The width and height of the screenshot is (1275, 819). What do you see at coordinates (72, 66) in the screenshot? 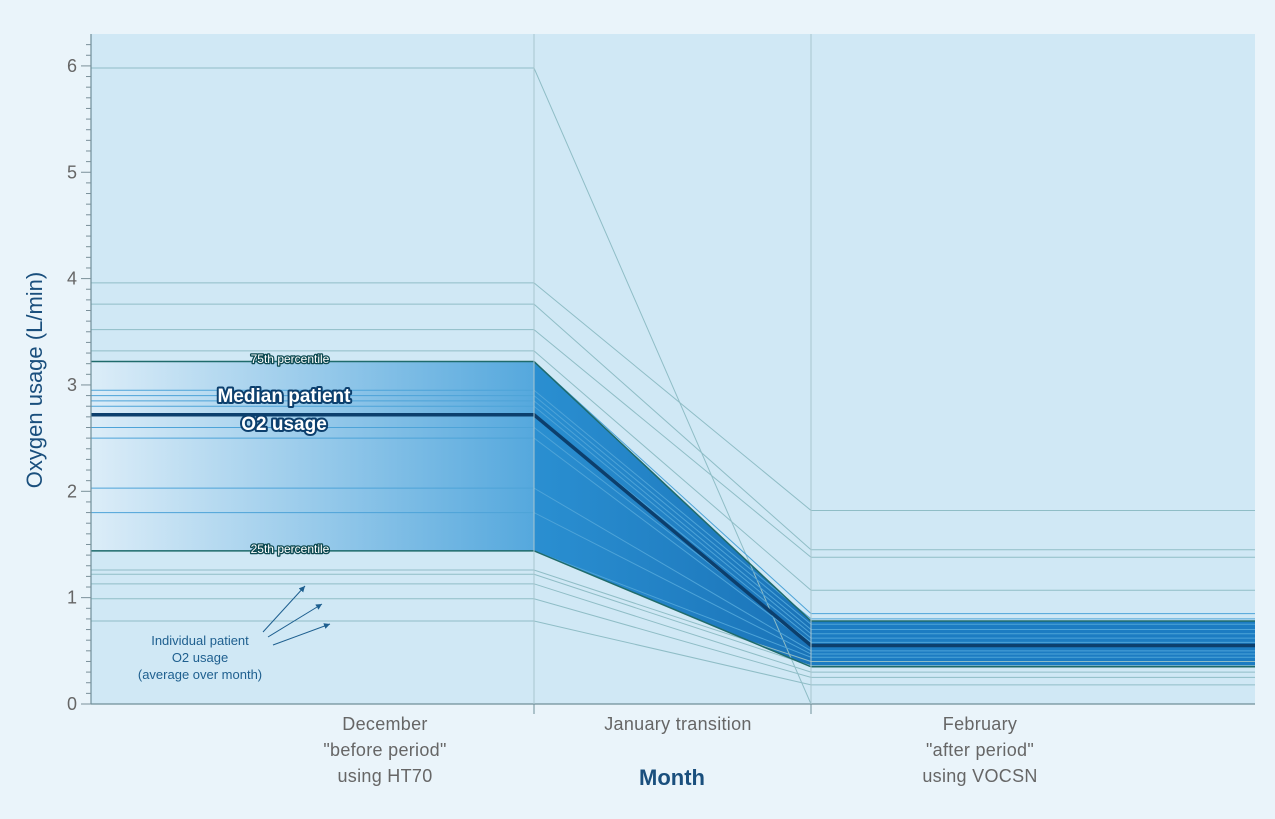
I see `y-tick-label: 6` at bounding box center [72, 66].